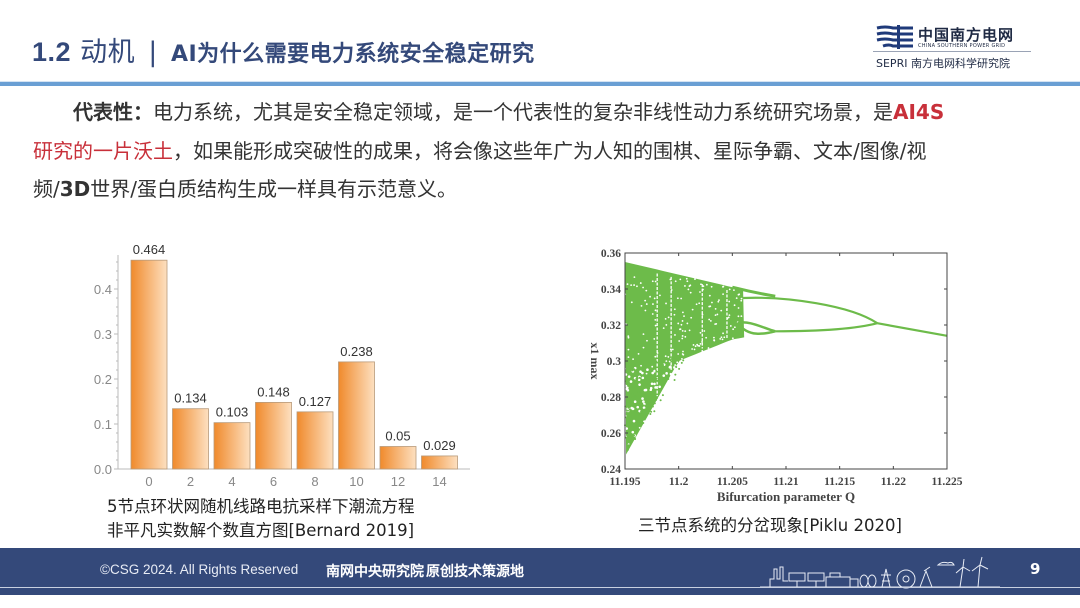 This screenshot has width=1080, height=608. I want to click on x-tick-label: 0, so click(148, 481).